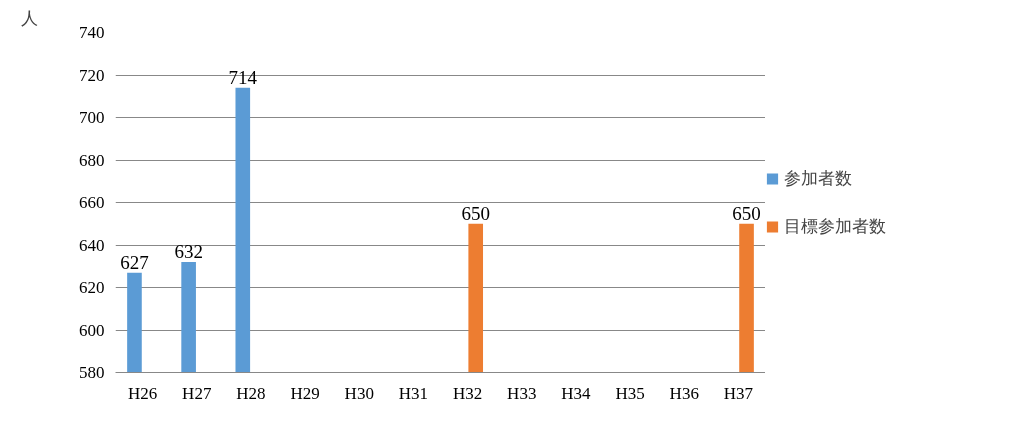  Describe the element at coordinates (92, 372) in the screenshot. I see `y-tick-label: 580` at that location.